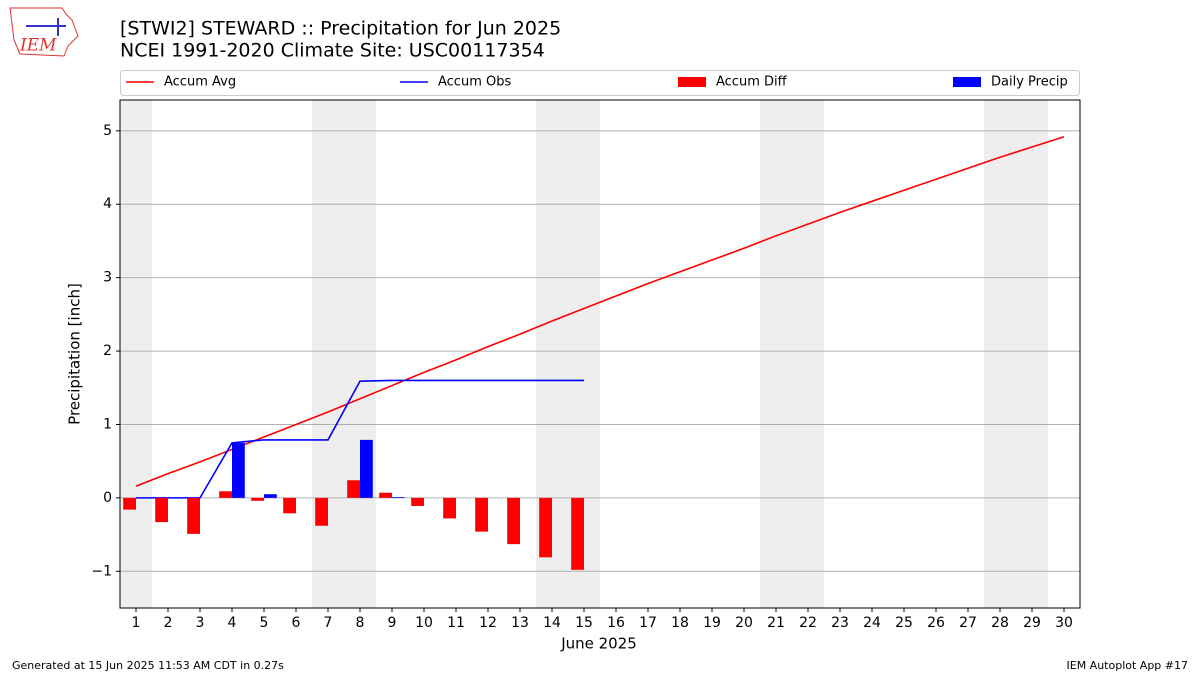 The width and height of the screenshot is (1200, 675). What do you see at coordinates (200, 623) in the screenshot?
I see `x-tick-label: 3` at bounding box center [200, 623].